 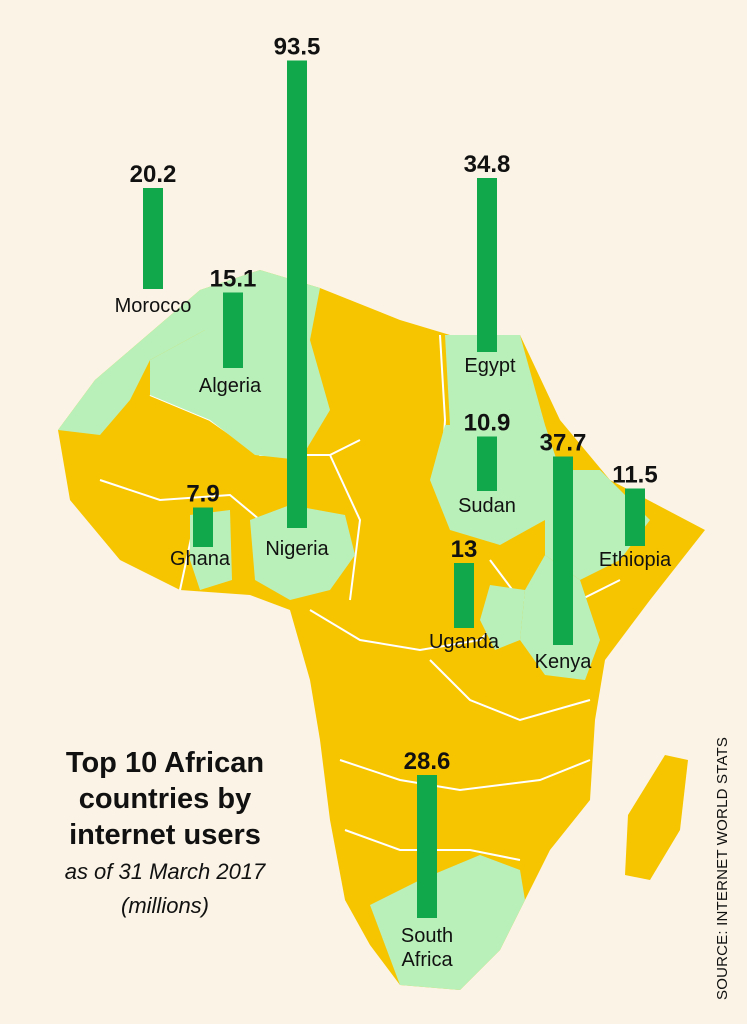 I want to click on value-label-ghana: 7.9, so click(x=202, y=494).